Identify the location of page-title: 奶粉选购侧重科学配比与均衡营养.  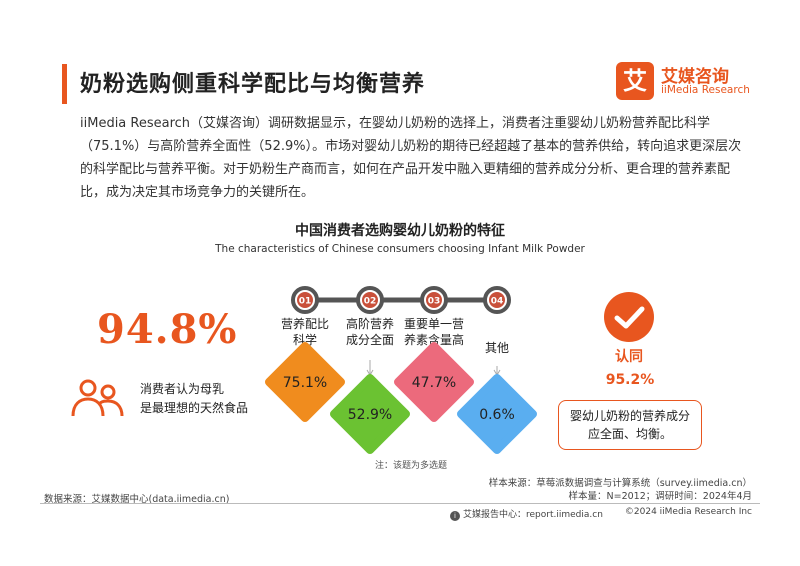
(253, 84).